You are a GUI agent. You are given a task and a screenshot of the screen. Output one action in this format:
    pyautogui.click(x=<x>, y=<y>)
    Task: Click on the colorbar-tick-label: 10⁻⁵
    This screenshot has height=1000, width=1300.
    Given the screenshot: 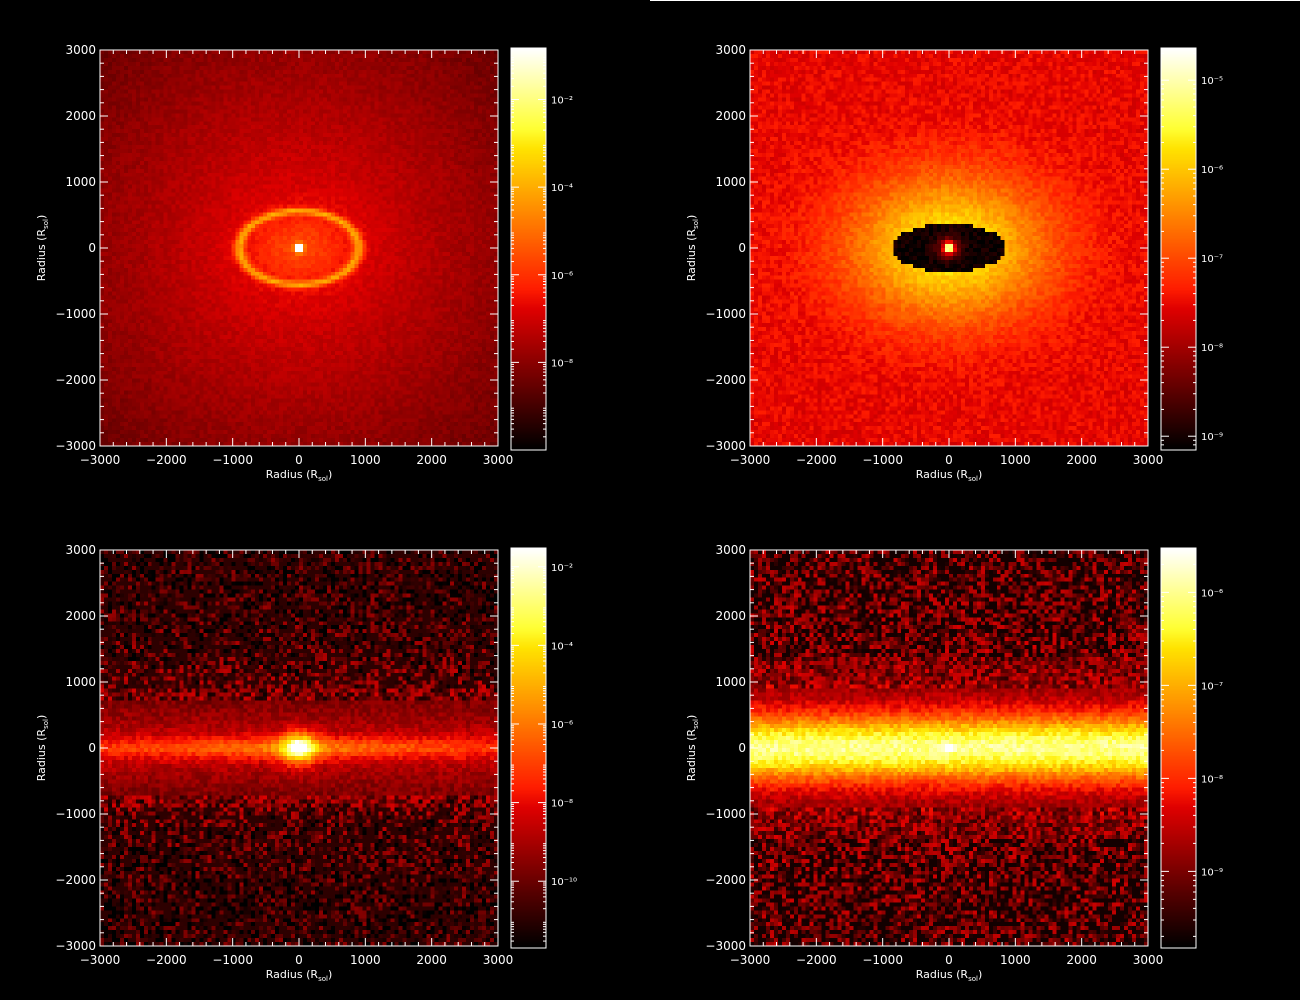 What is the action you would take?
    pyautogui.click(x=1212, y=81)
    